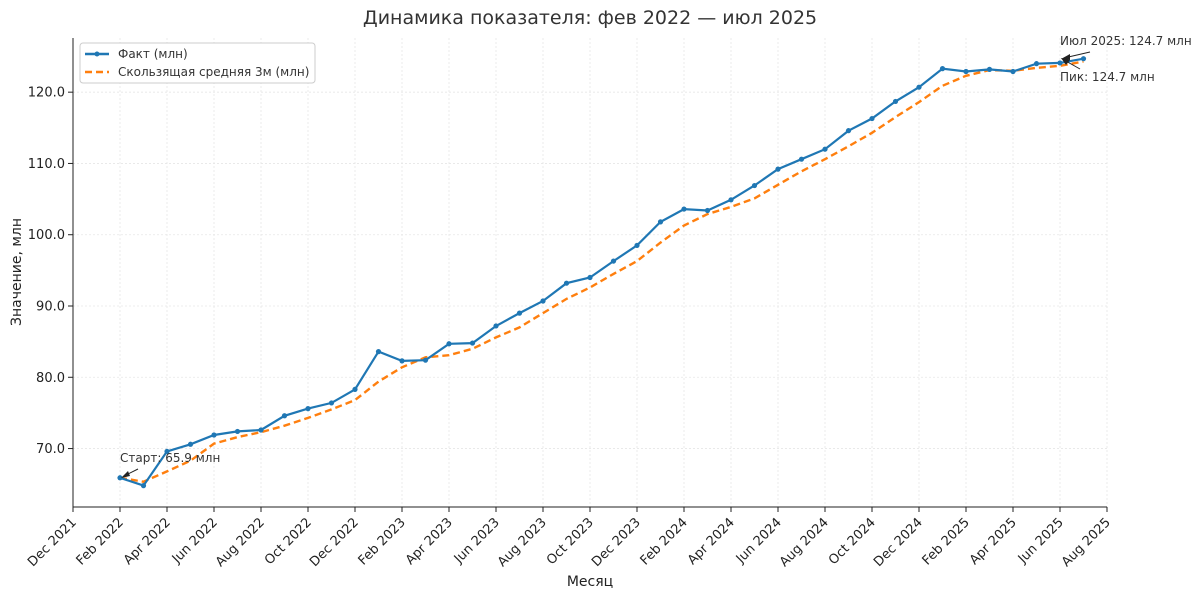  I want to click on x-tick-label: Dec 2021, so click(52, 542).